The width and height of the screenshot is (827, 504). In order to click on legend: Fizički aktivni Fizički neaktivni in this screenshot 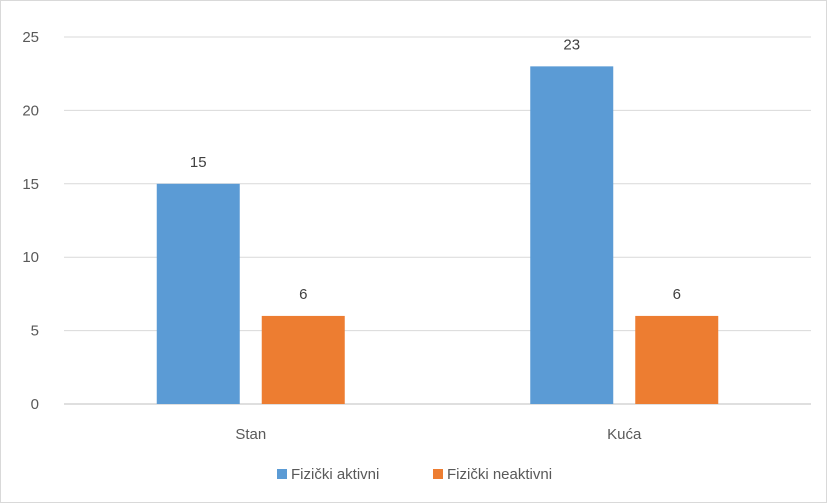, I will do `click(414, 474)`.